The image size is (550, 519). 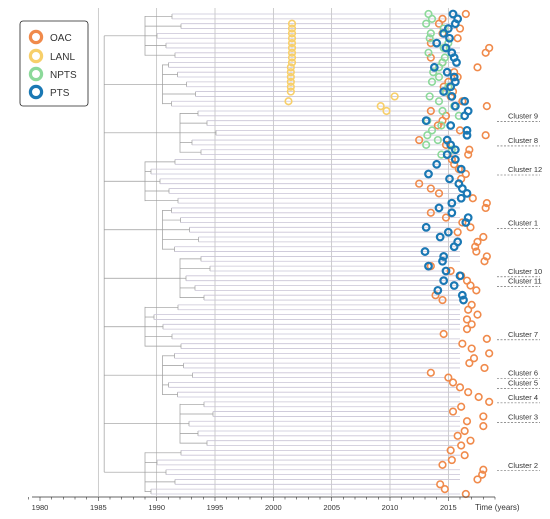 What do you see at coordinates (36, 74) in the screenshot?
I see `legend-marker-npts` at bounding box center [36, 74].